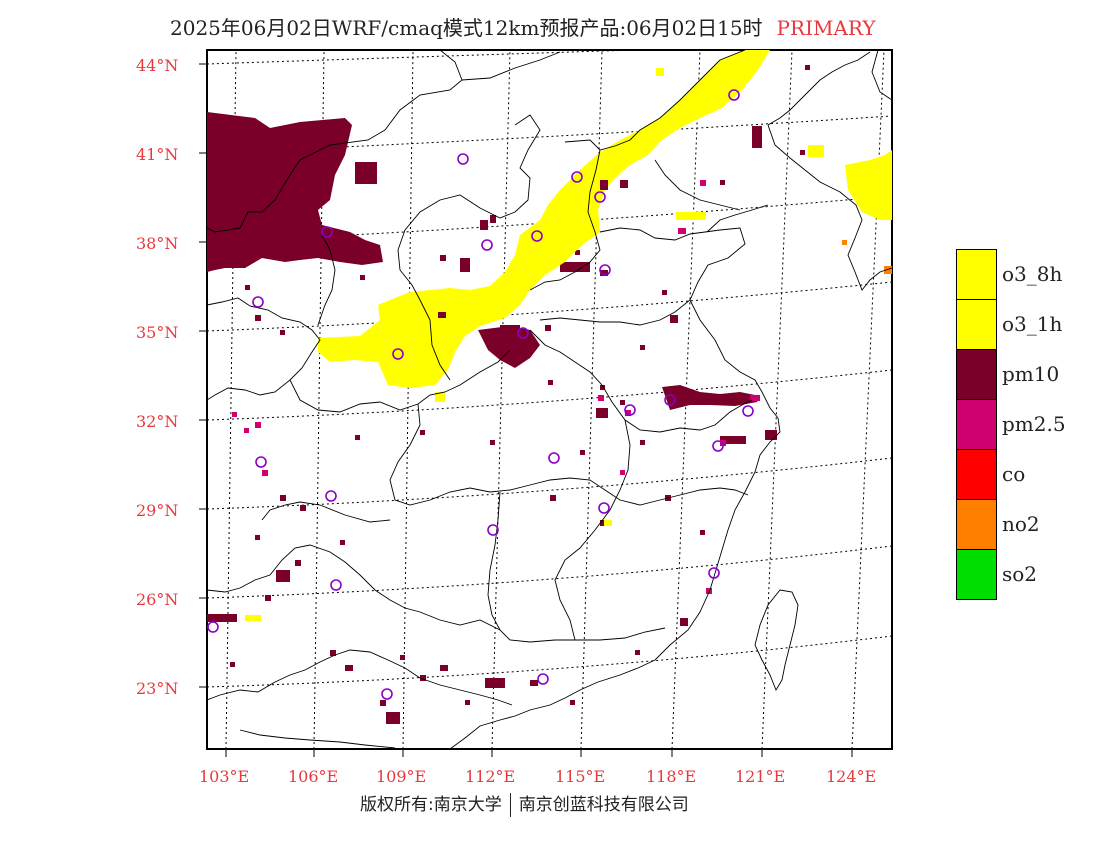  What do you see at coordinates (401, 776) in the screenshot?
I see `lon-label-109: 109°E` at bounding box center [401, 776].